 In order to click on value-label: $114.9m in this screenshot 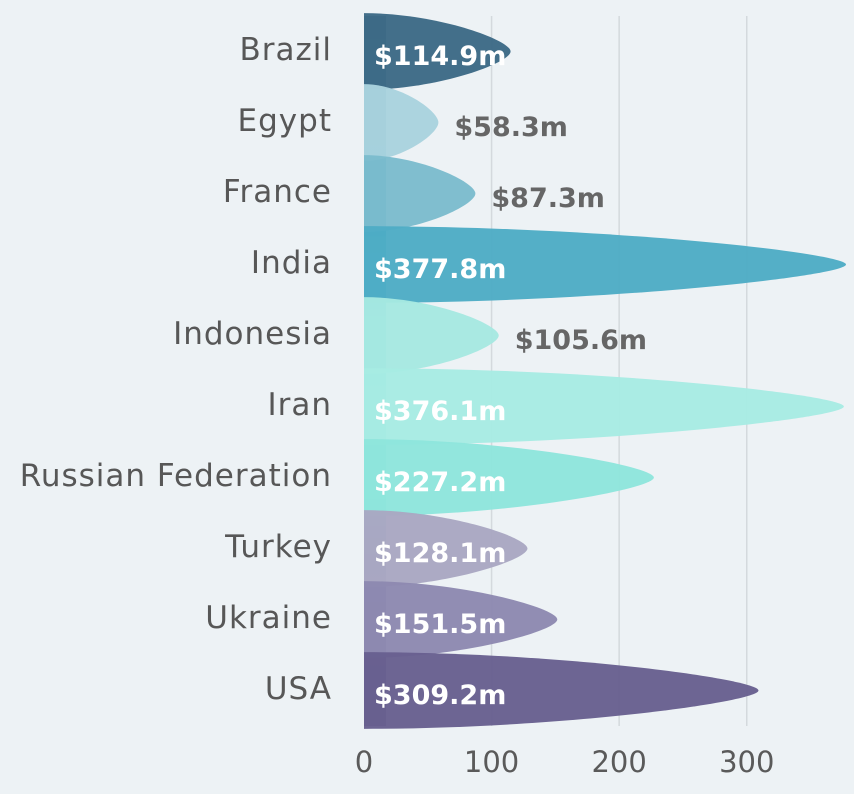, I will do `click(440, 56)`.